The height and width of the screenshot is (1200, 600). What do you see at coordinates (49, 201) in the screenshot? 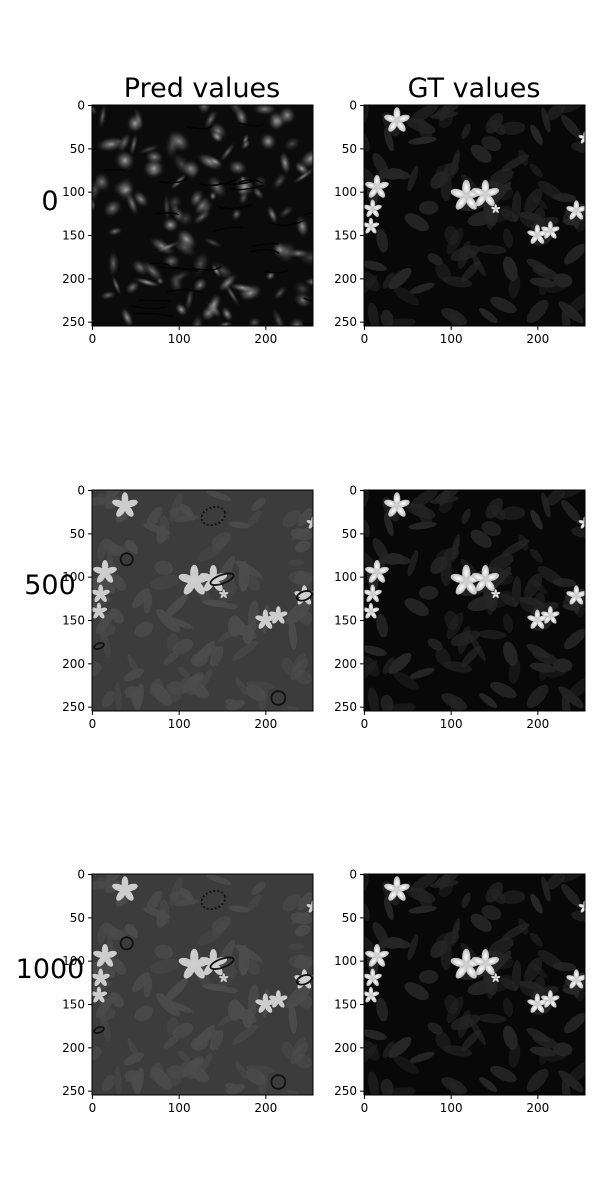
I see `row-label-0: 0` at bounding box center [49, 201].